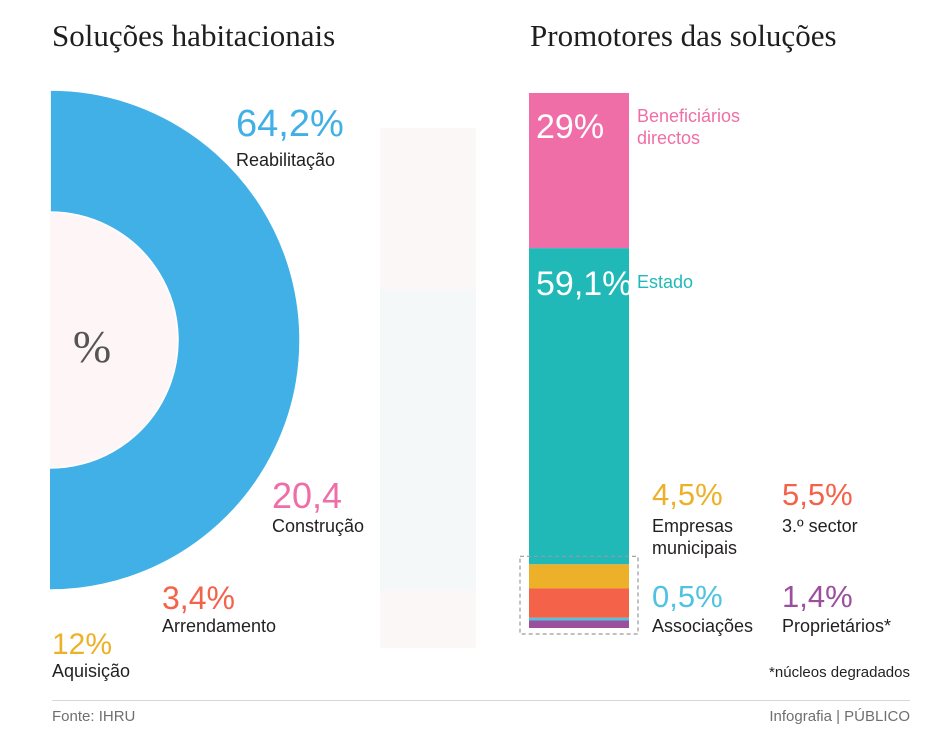  What do you see at coordinates (285, 160) in the screenshot?
I see `donut-label-reabilitacao: Reabilitação` at bounding box center [285, 160].